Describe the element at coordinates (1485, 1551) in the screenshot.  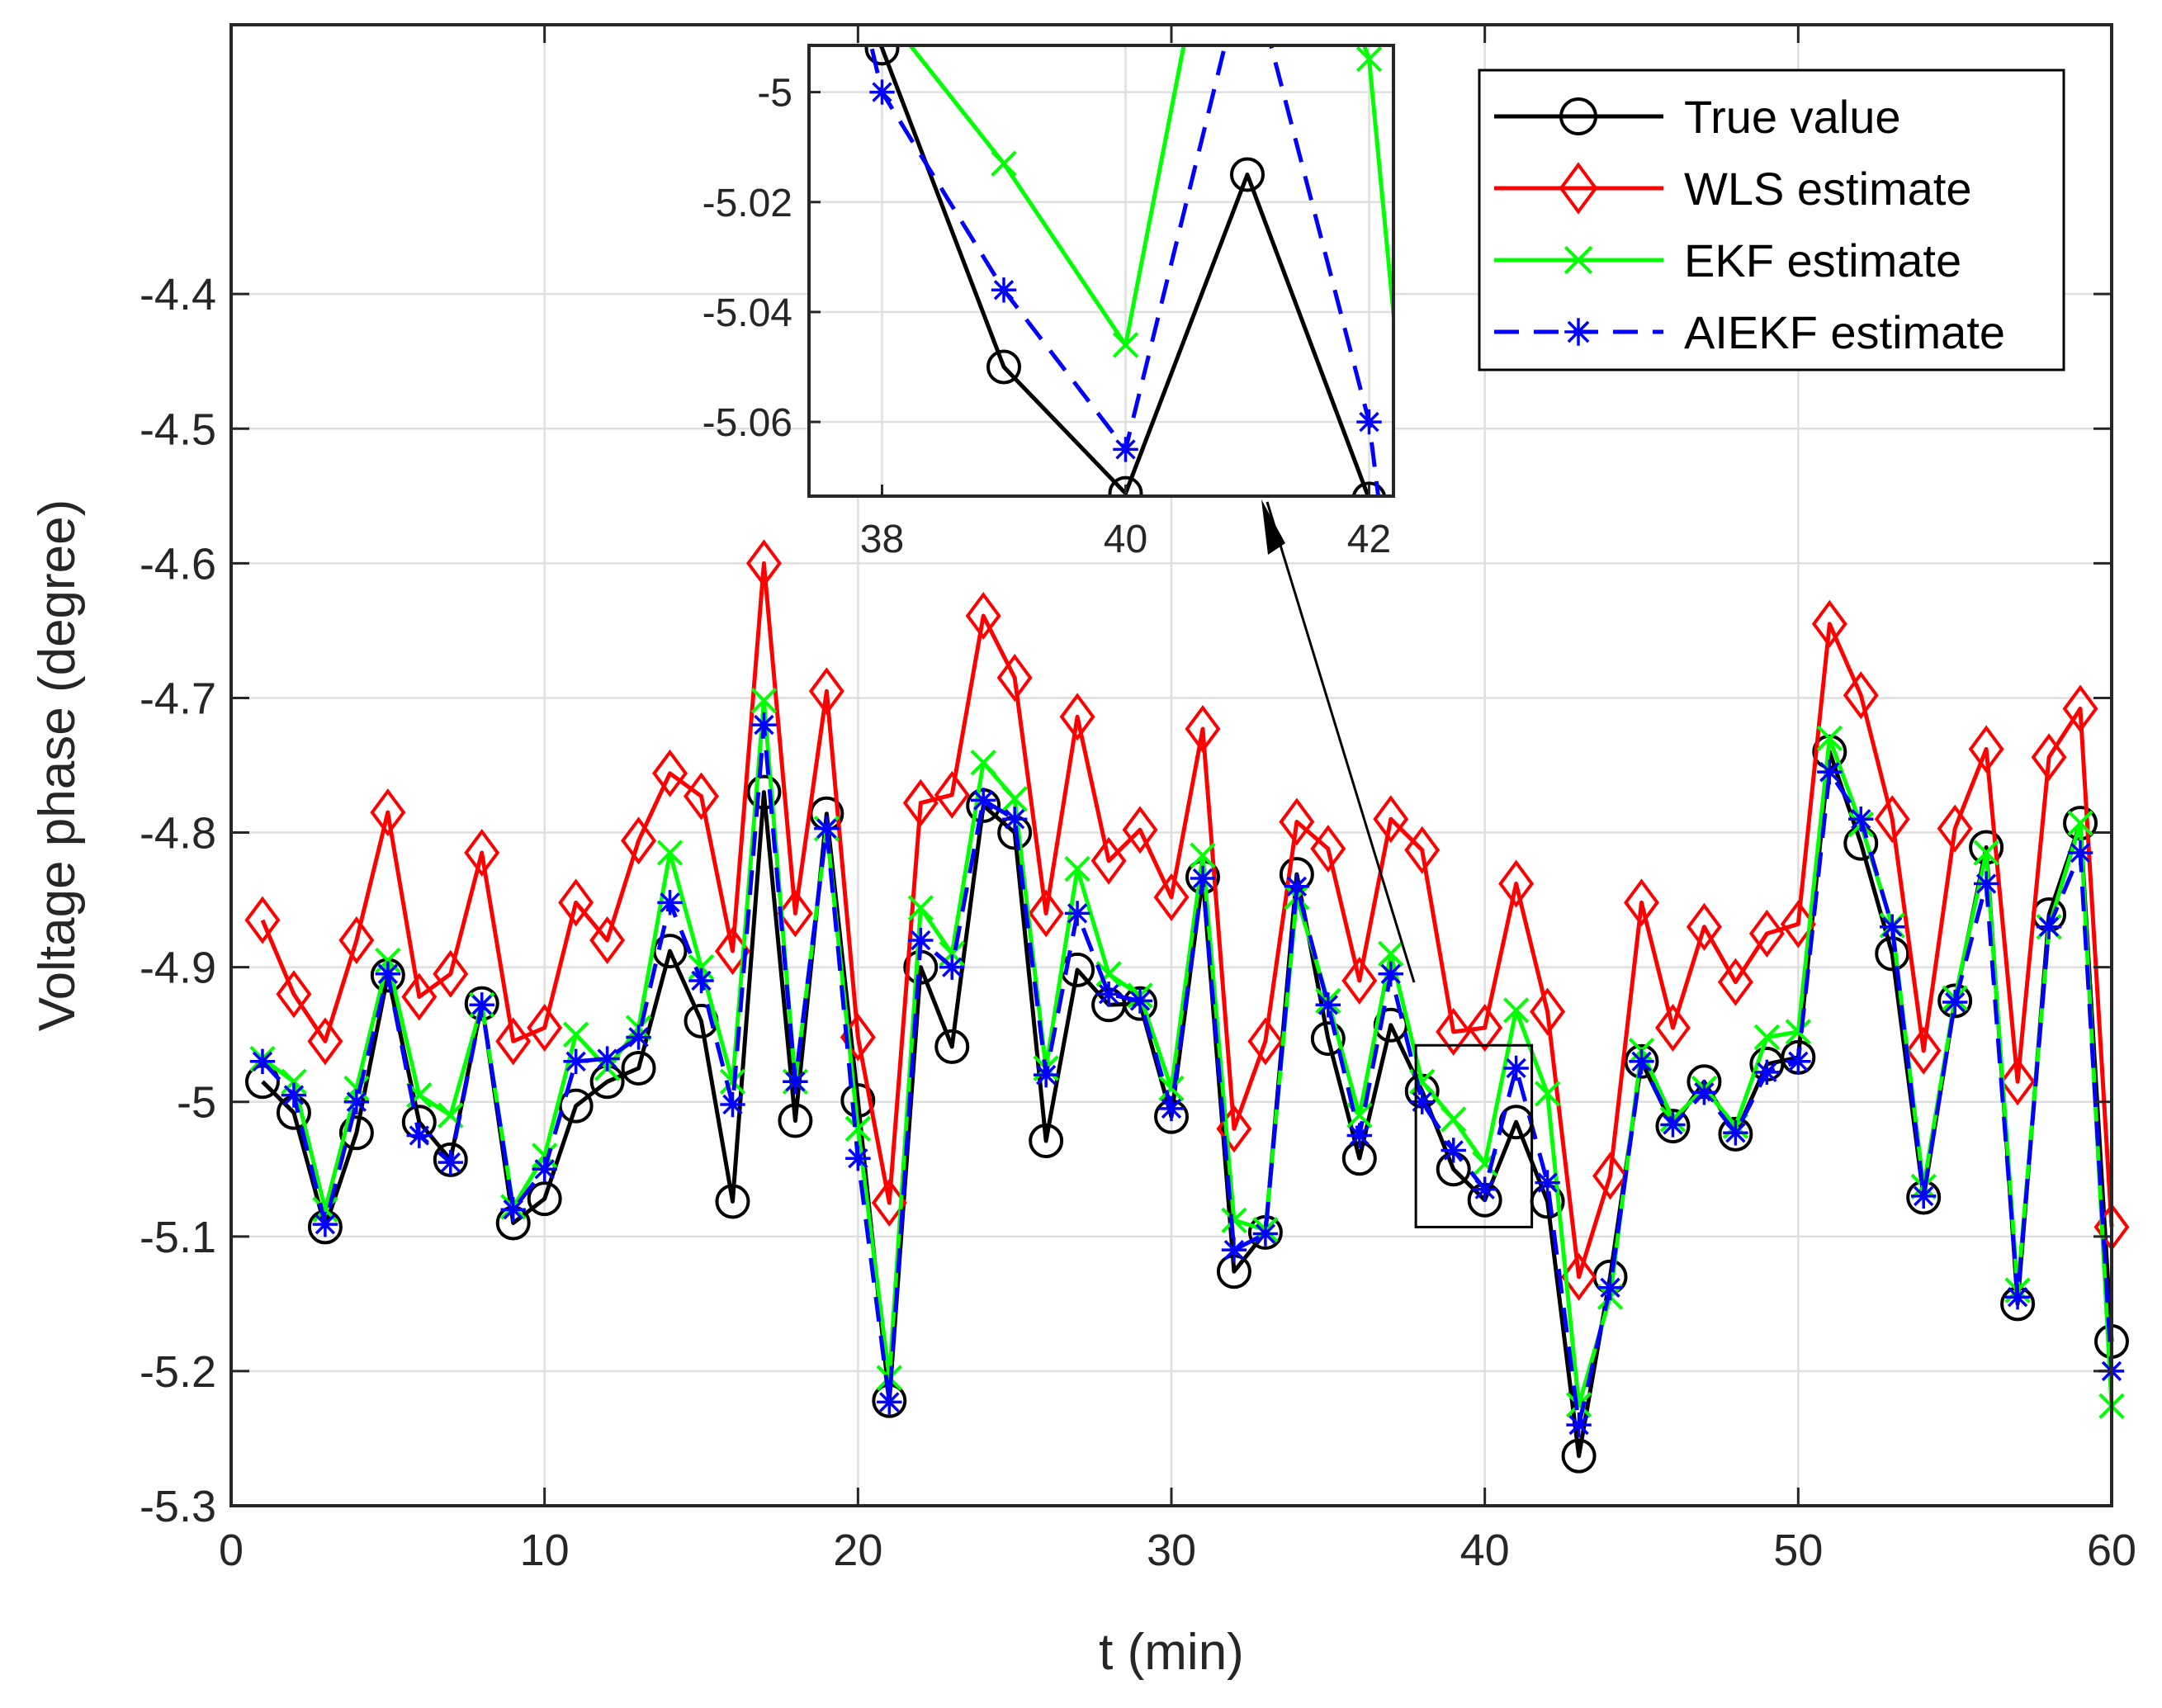
I see `x-tick-label: 40` at that location.